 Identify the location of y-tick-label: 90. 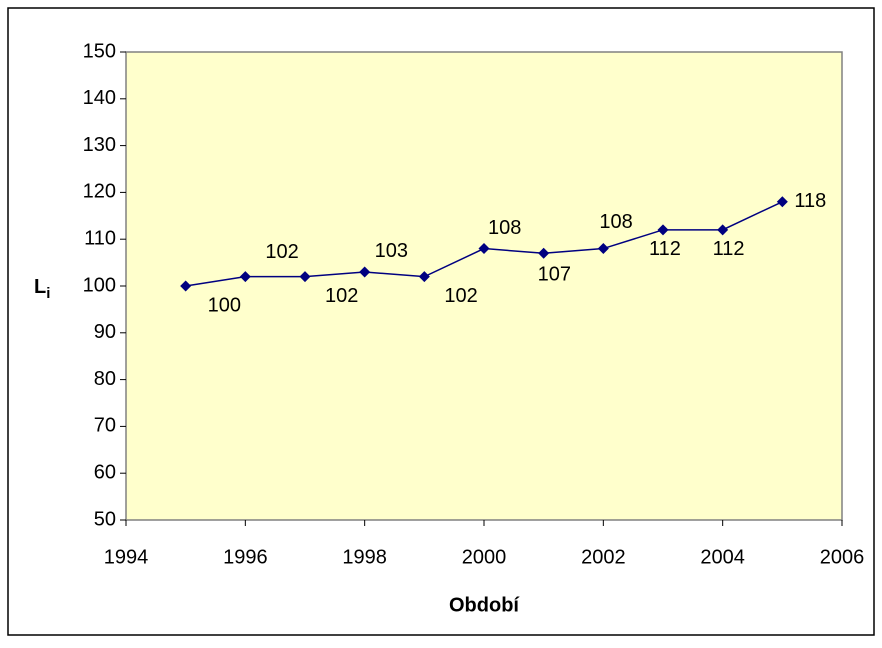
(105, 332).